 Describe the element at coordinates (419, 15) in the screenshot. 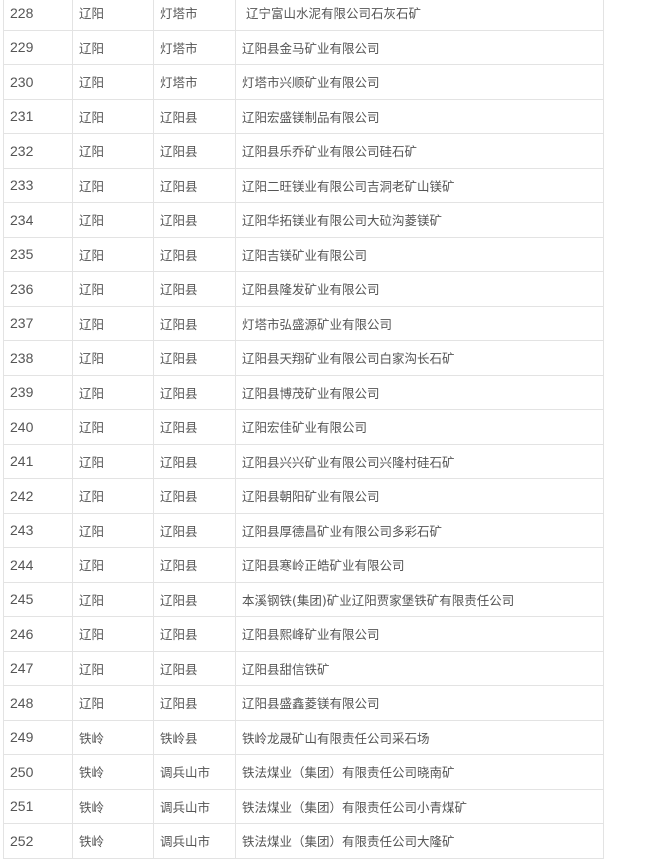

I see `company-name-cell: 辽宁富山水泥有限公司石灰石矿` at that location.